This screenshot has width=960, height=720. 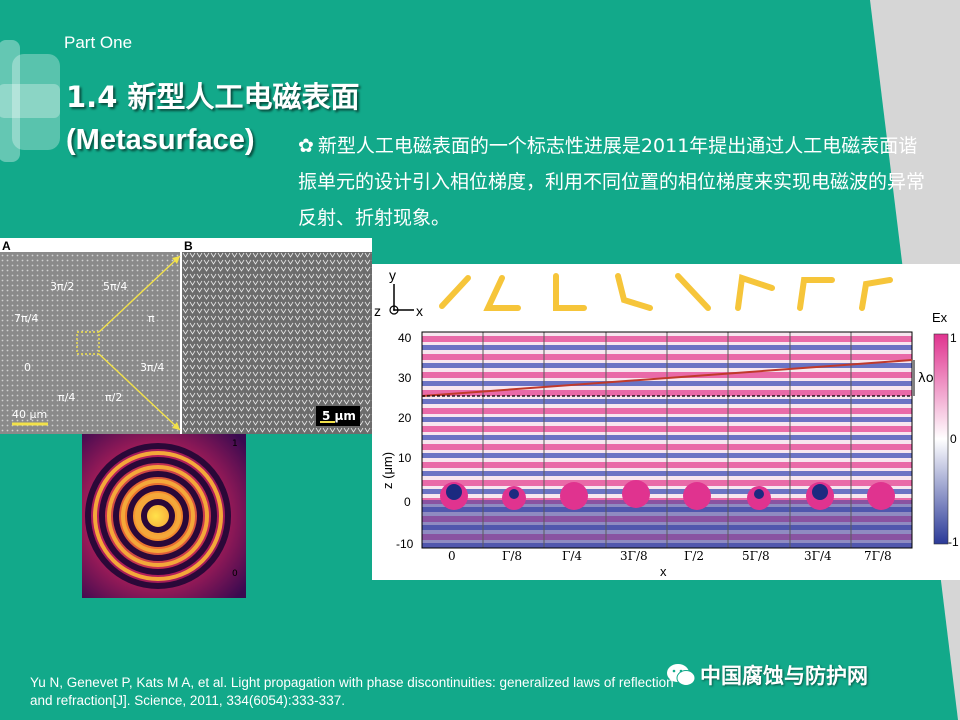 I want to click on xtick: 3Γ/8, so click(x=634, y=556).